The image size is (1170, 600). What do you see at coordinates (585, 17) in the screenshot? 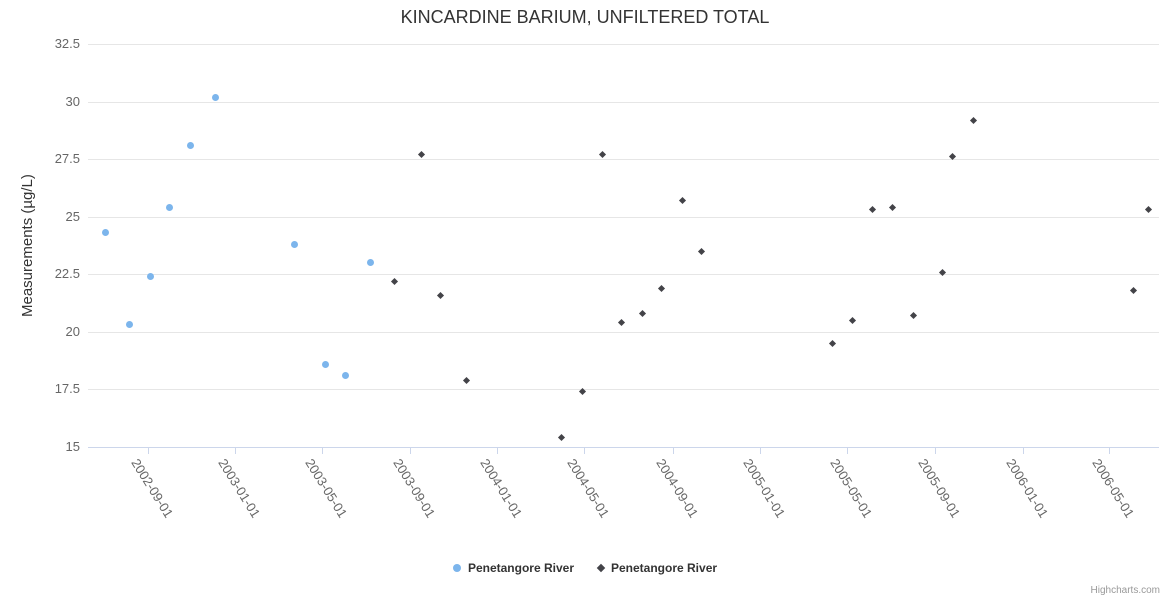
I see `chart-title: KINCARDINE BARIUM, UNFILTERED TOTAL` at bounding box center [585, 17].